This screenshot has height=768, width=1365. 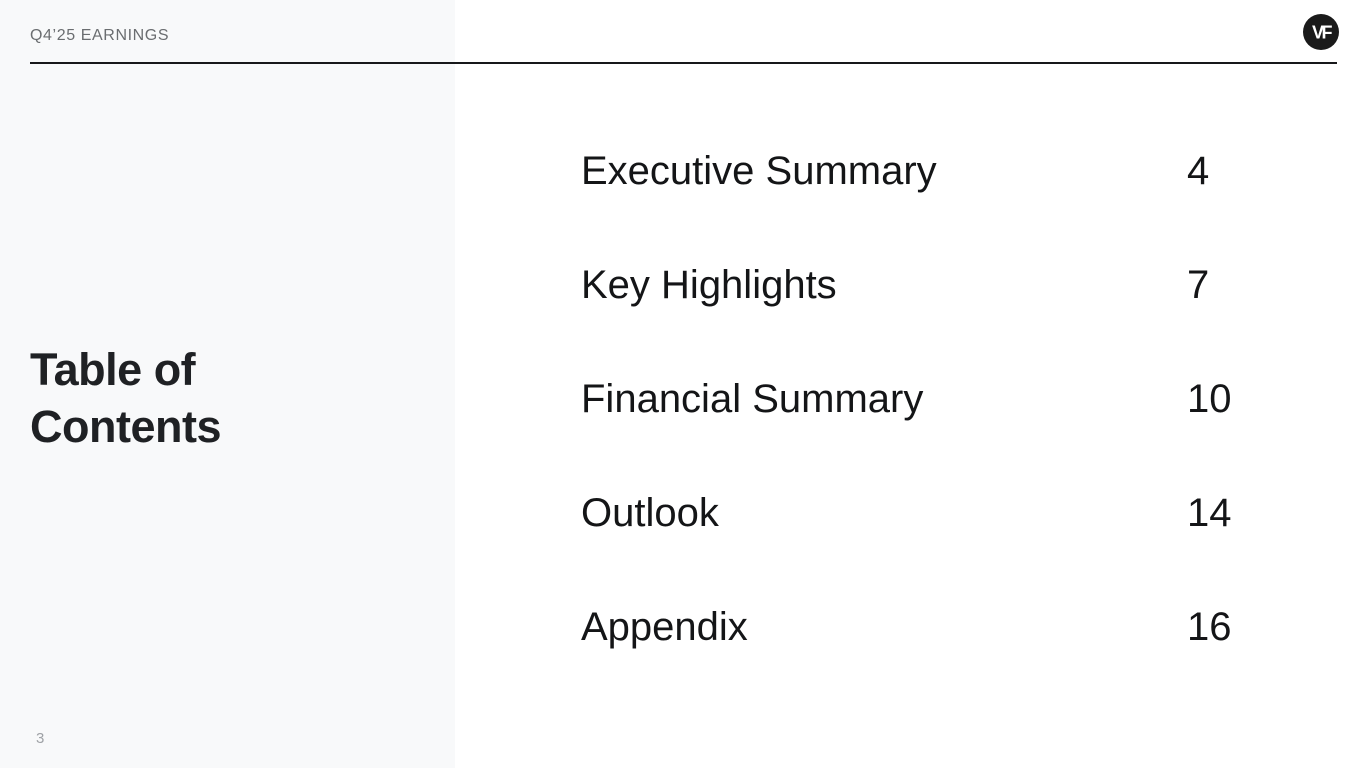 What do you see at coordinates (683, 63) in the screenshot?
I see `header-divider-line` at bounding box center [683, 63].